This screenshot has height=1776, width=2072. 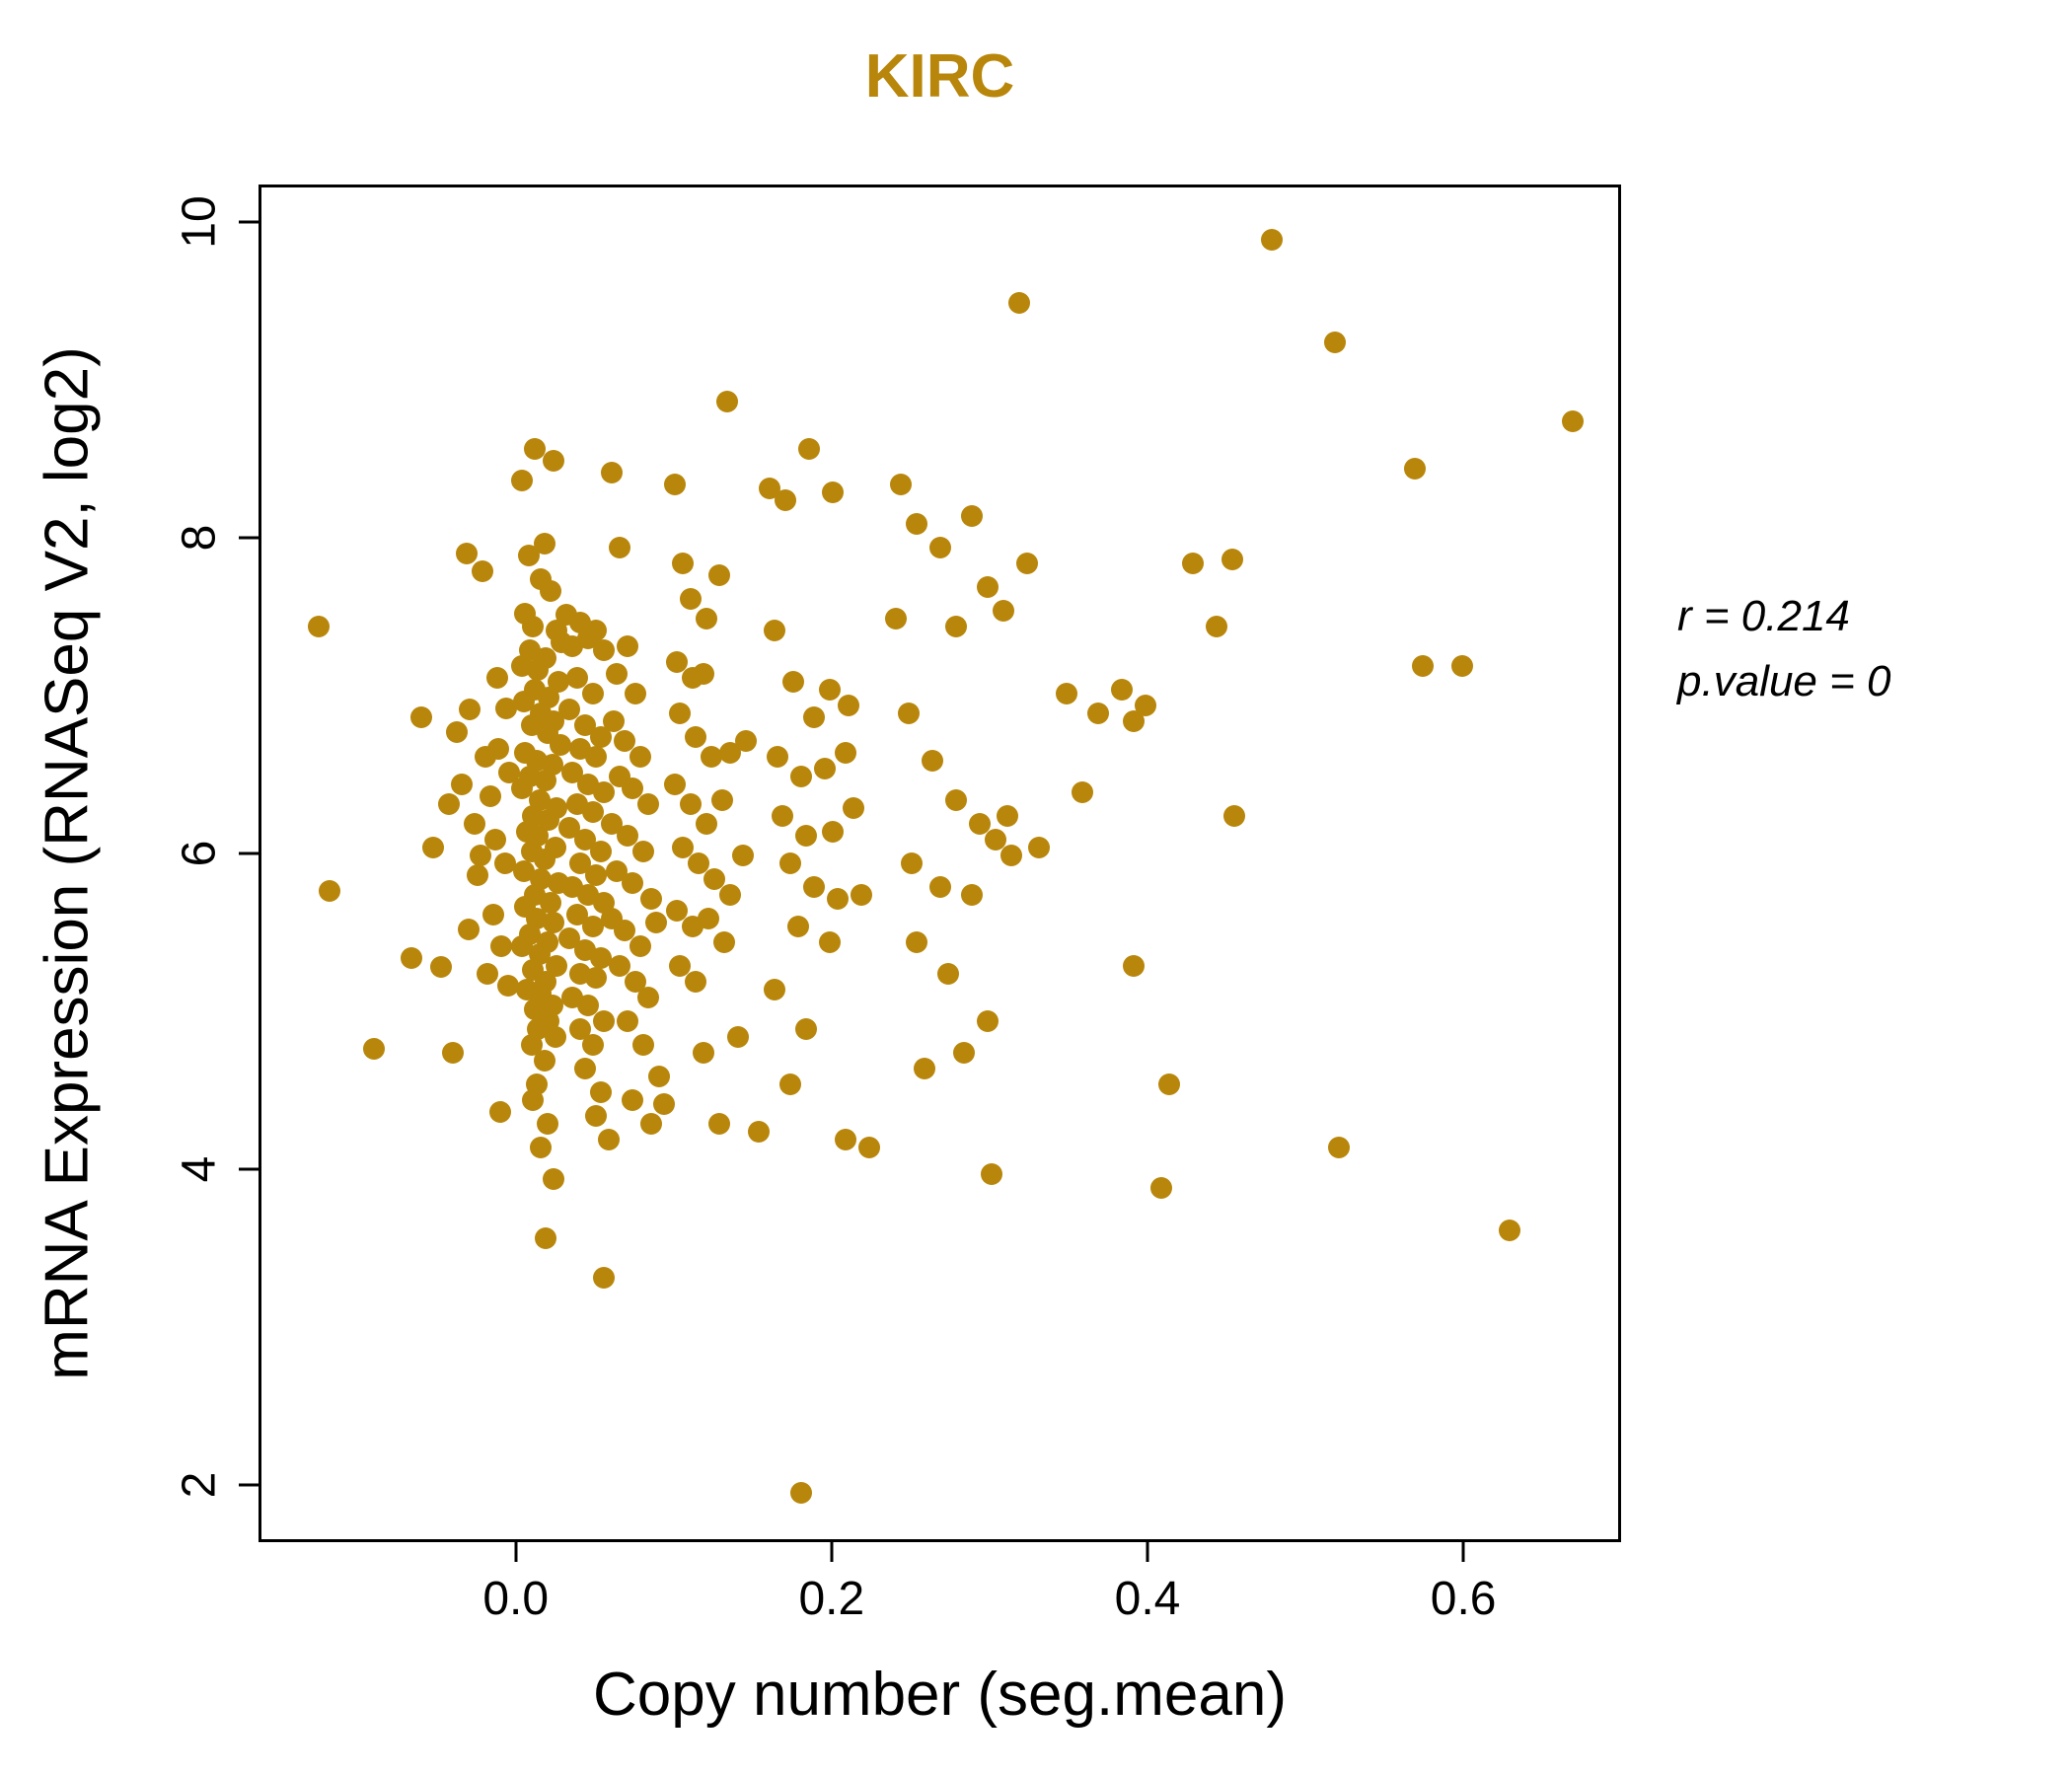 What do you see at coordinates (832, 1599) in the screenshot?
I see `x-tick-label: 0.2` at bounding box center [832, 1599].